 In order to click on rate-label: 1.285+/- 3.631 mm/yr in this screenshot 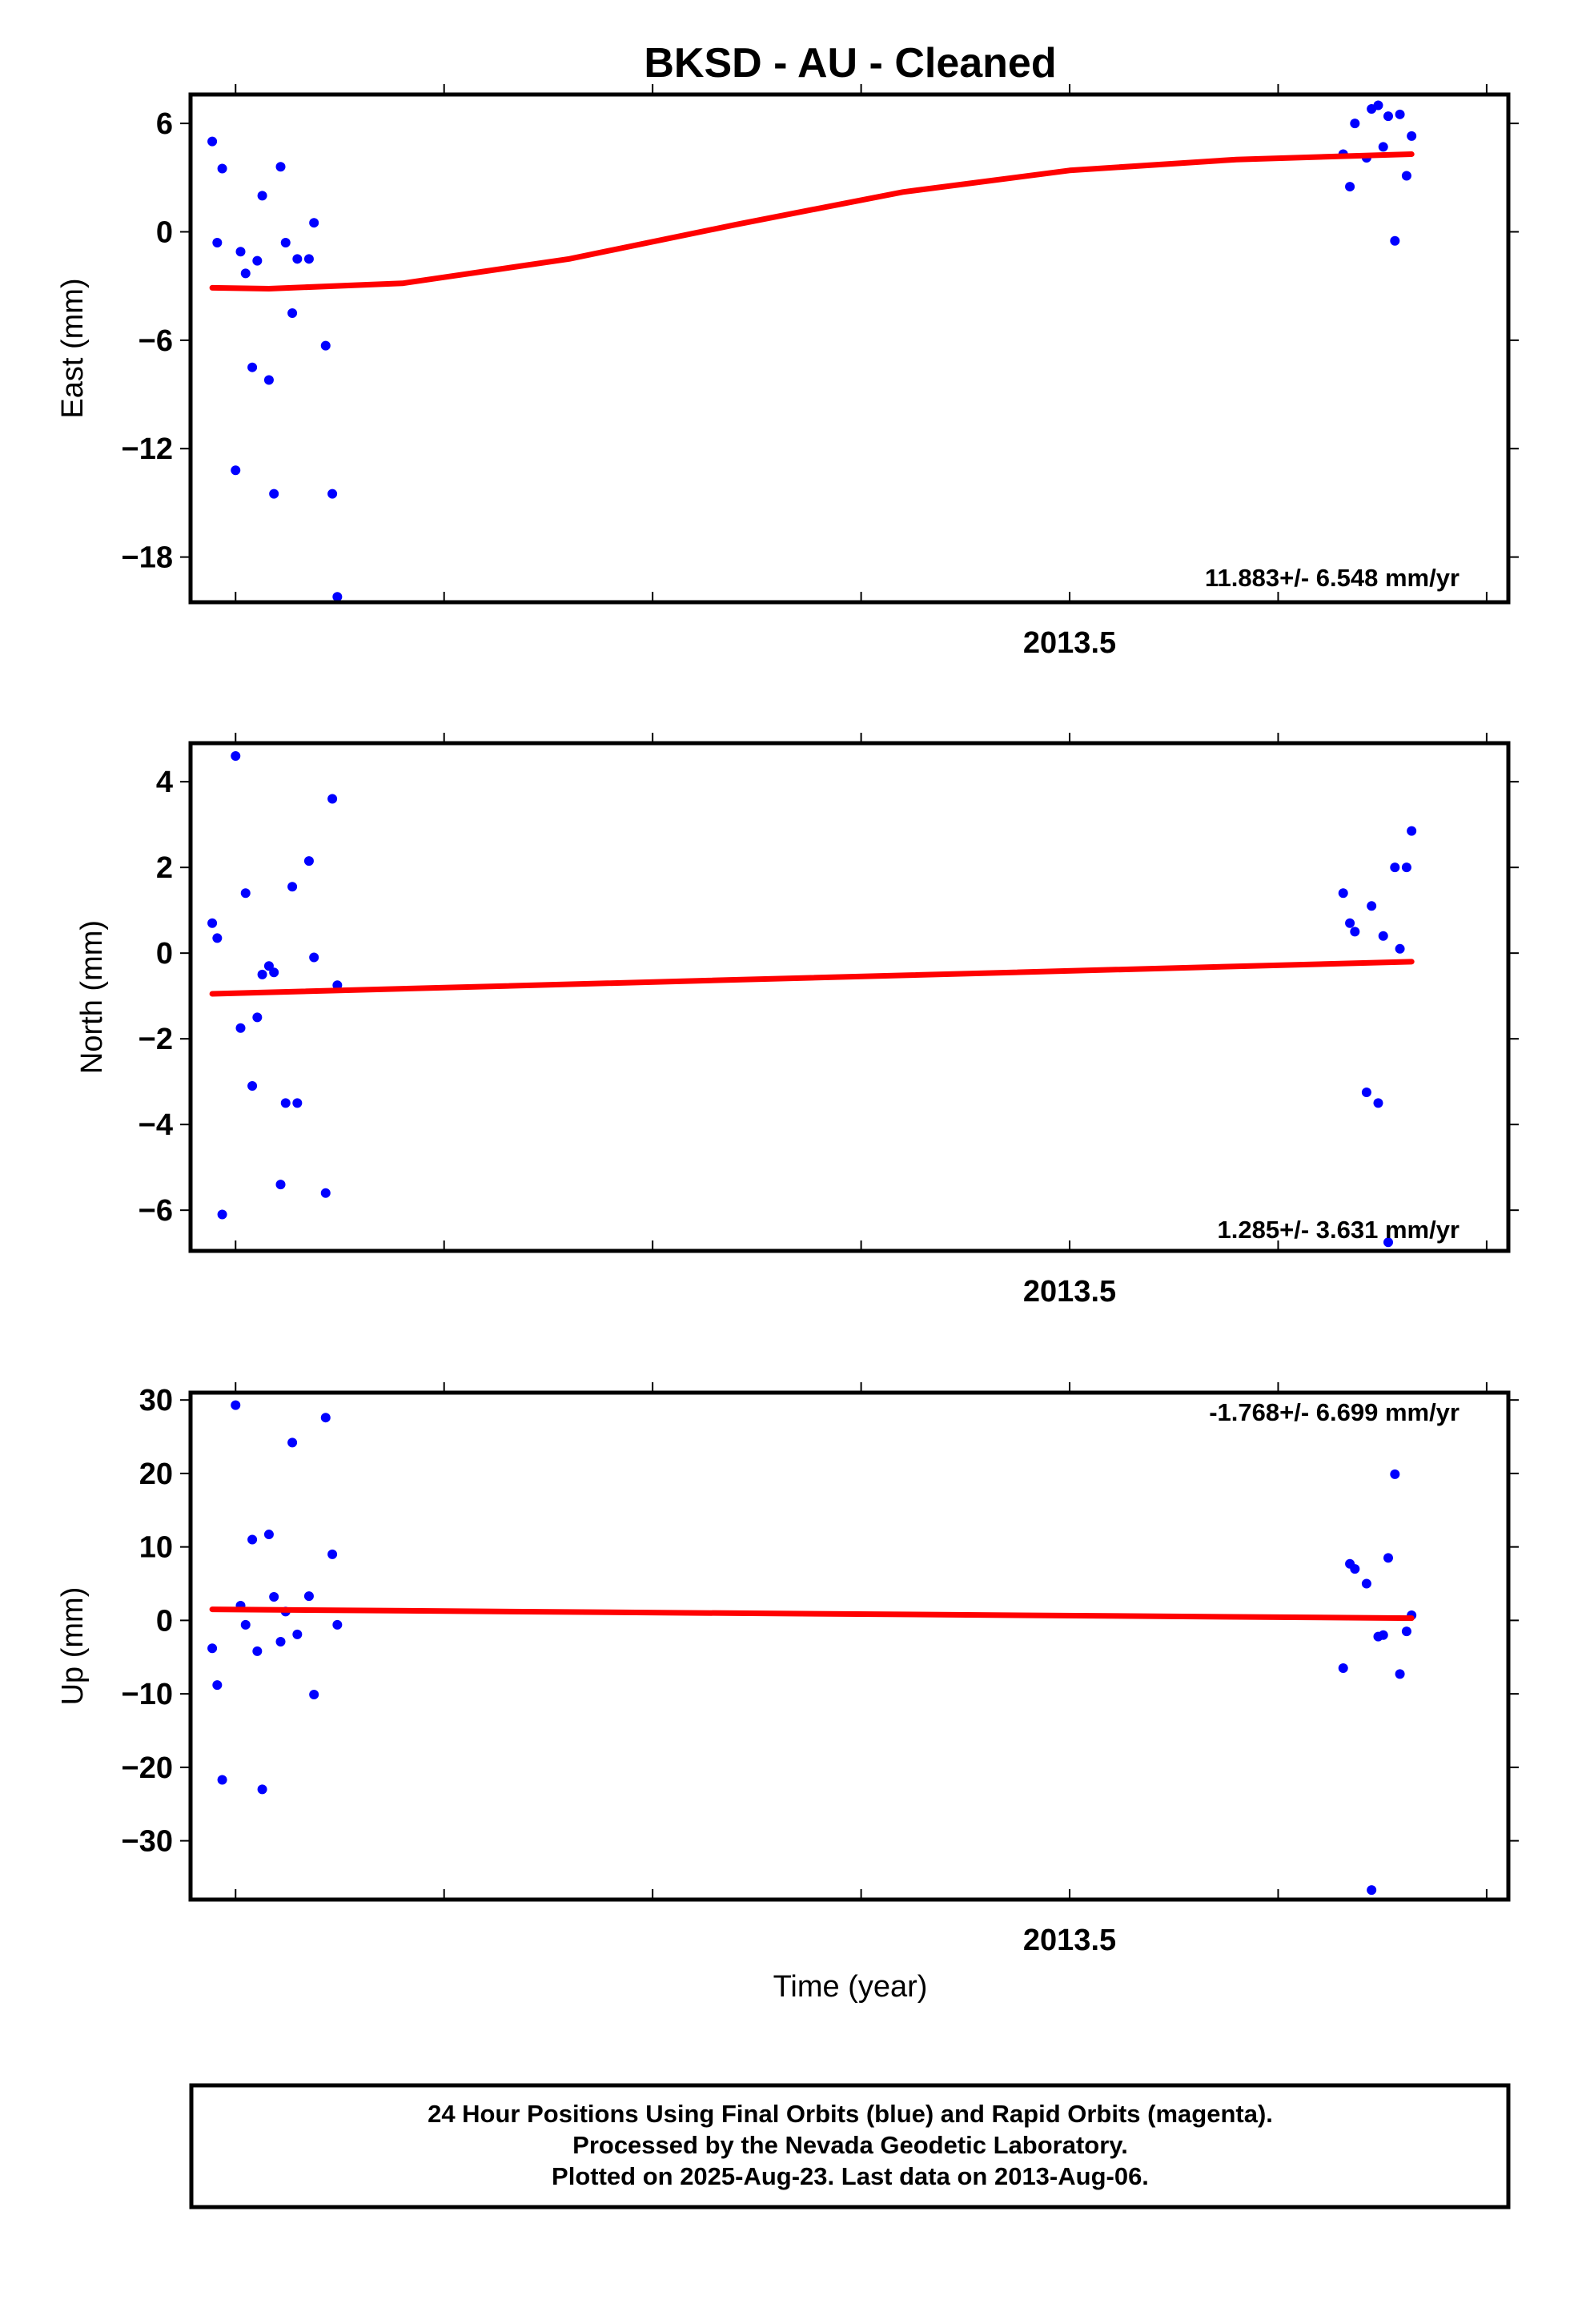, I will do `click(1339, 1230)`.